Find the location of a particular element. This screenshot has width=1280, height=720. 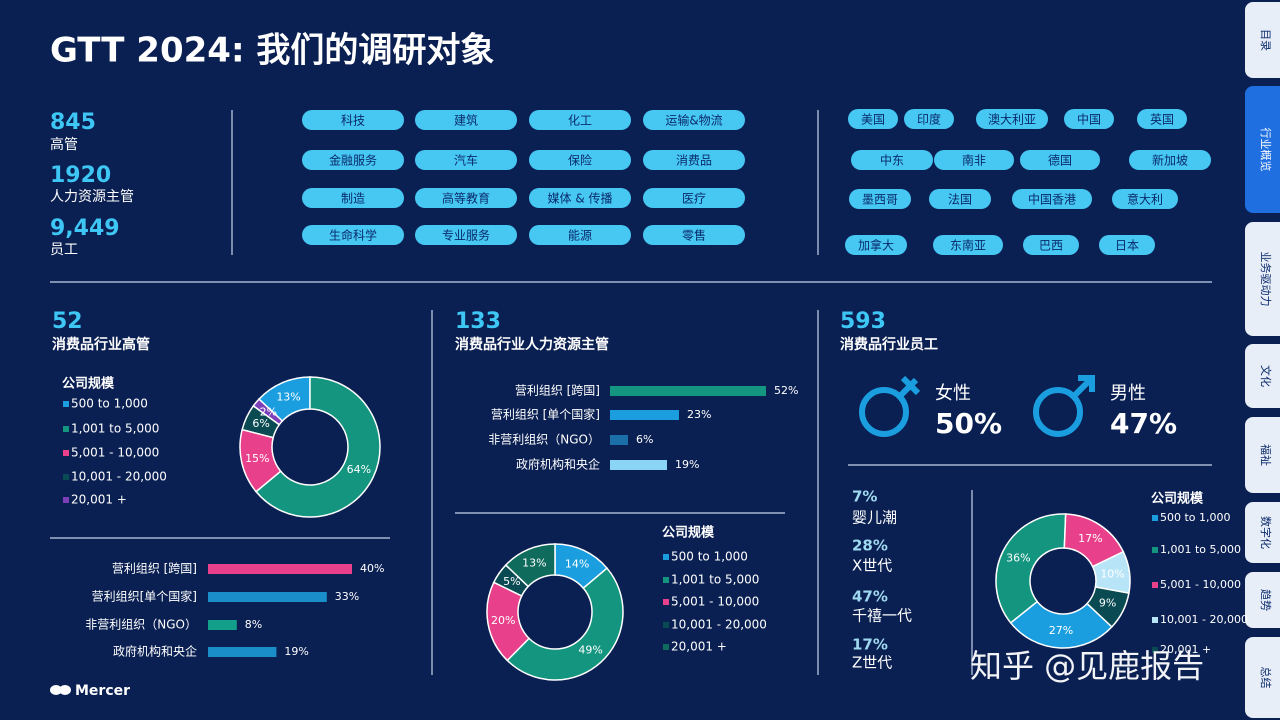

panel-count: 52 is located at coordinates (67, 321).